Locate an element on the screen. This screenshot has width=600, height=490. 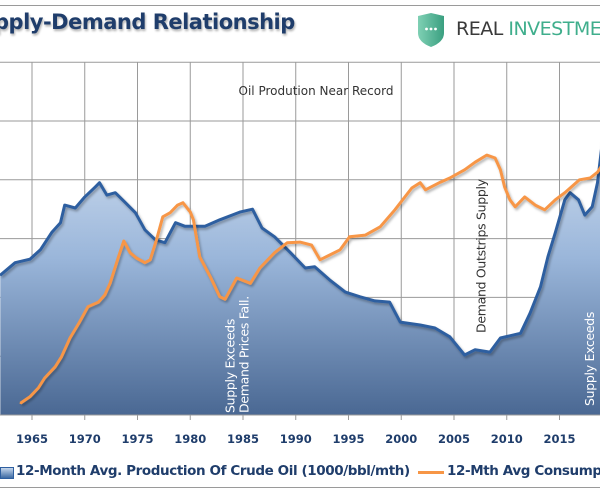
bottom-border is located at coordinates (300, 487).